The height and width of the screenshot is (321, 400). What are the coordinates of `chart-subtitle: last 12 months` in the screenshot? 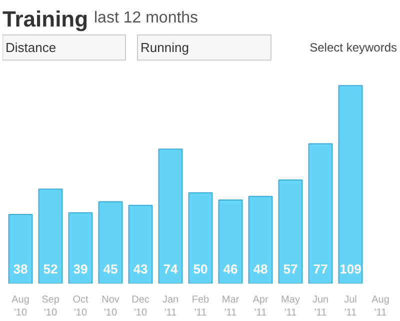 It's located at (146, 18).